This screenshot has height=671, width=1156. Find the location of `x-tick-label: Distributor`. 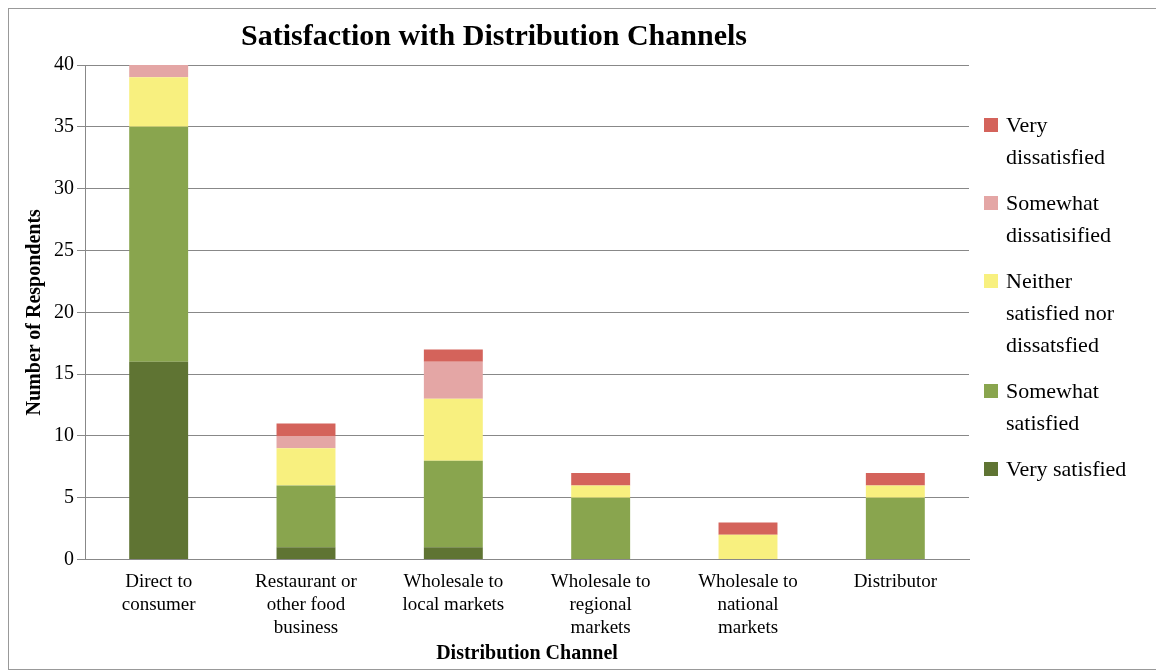

x-tick-label: Distributor is located at coordinates (895, 580).